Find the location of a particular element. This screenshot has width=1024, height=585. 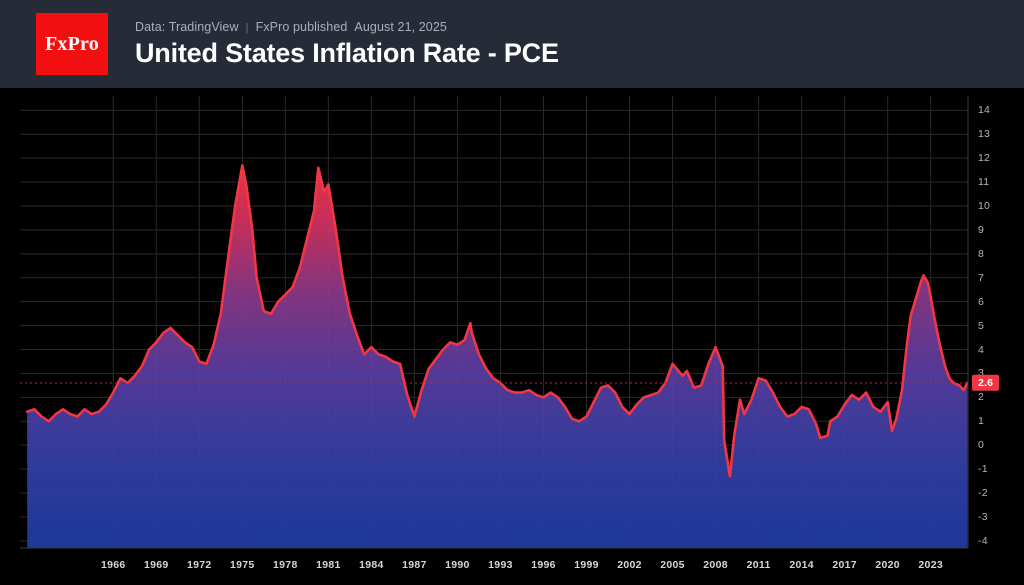

y-axis-tick-4: 4 is located at coordinates (981, 349).